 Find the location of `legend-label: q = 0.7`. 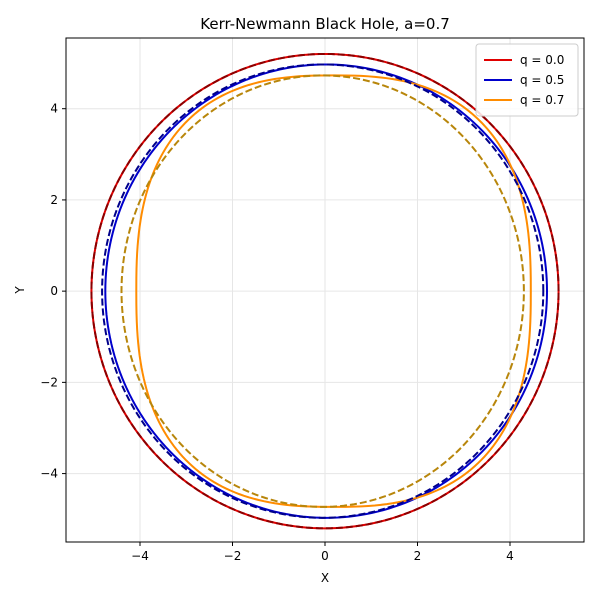

legend-label: q = 0.7 is located at coordinates (542, 100).